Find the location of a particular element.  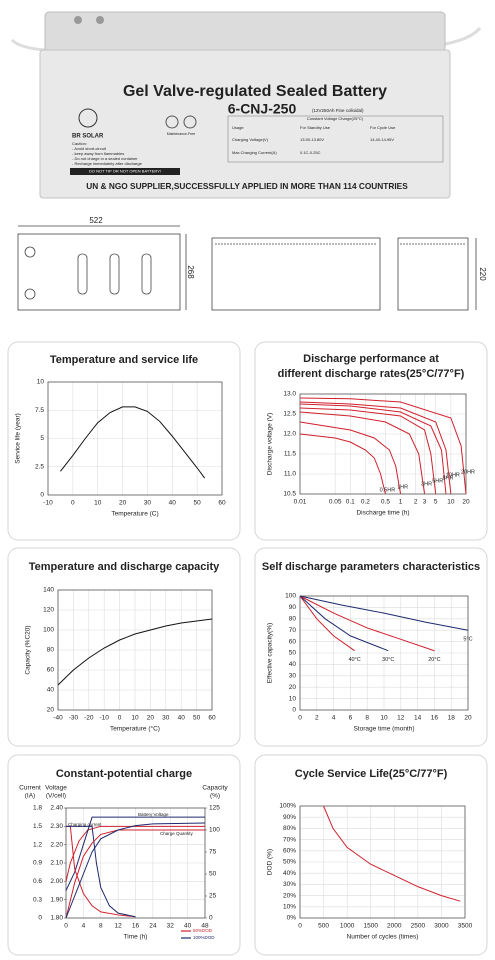

series-label: 20°C is located at coordinates (434, 660).